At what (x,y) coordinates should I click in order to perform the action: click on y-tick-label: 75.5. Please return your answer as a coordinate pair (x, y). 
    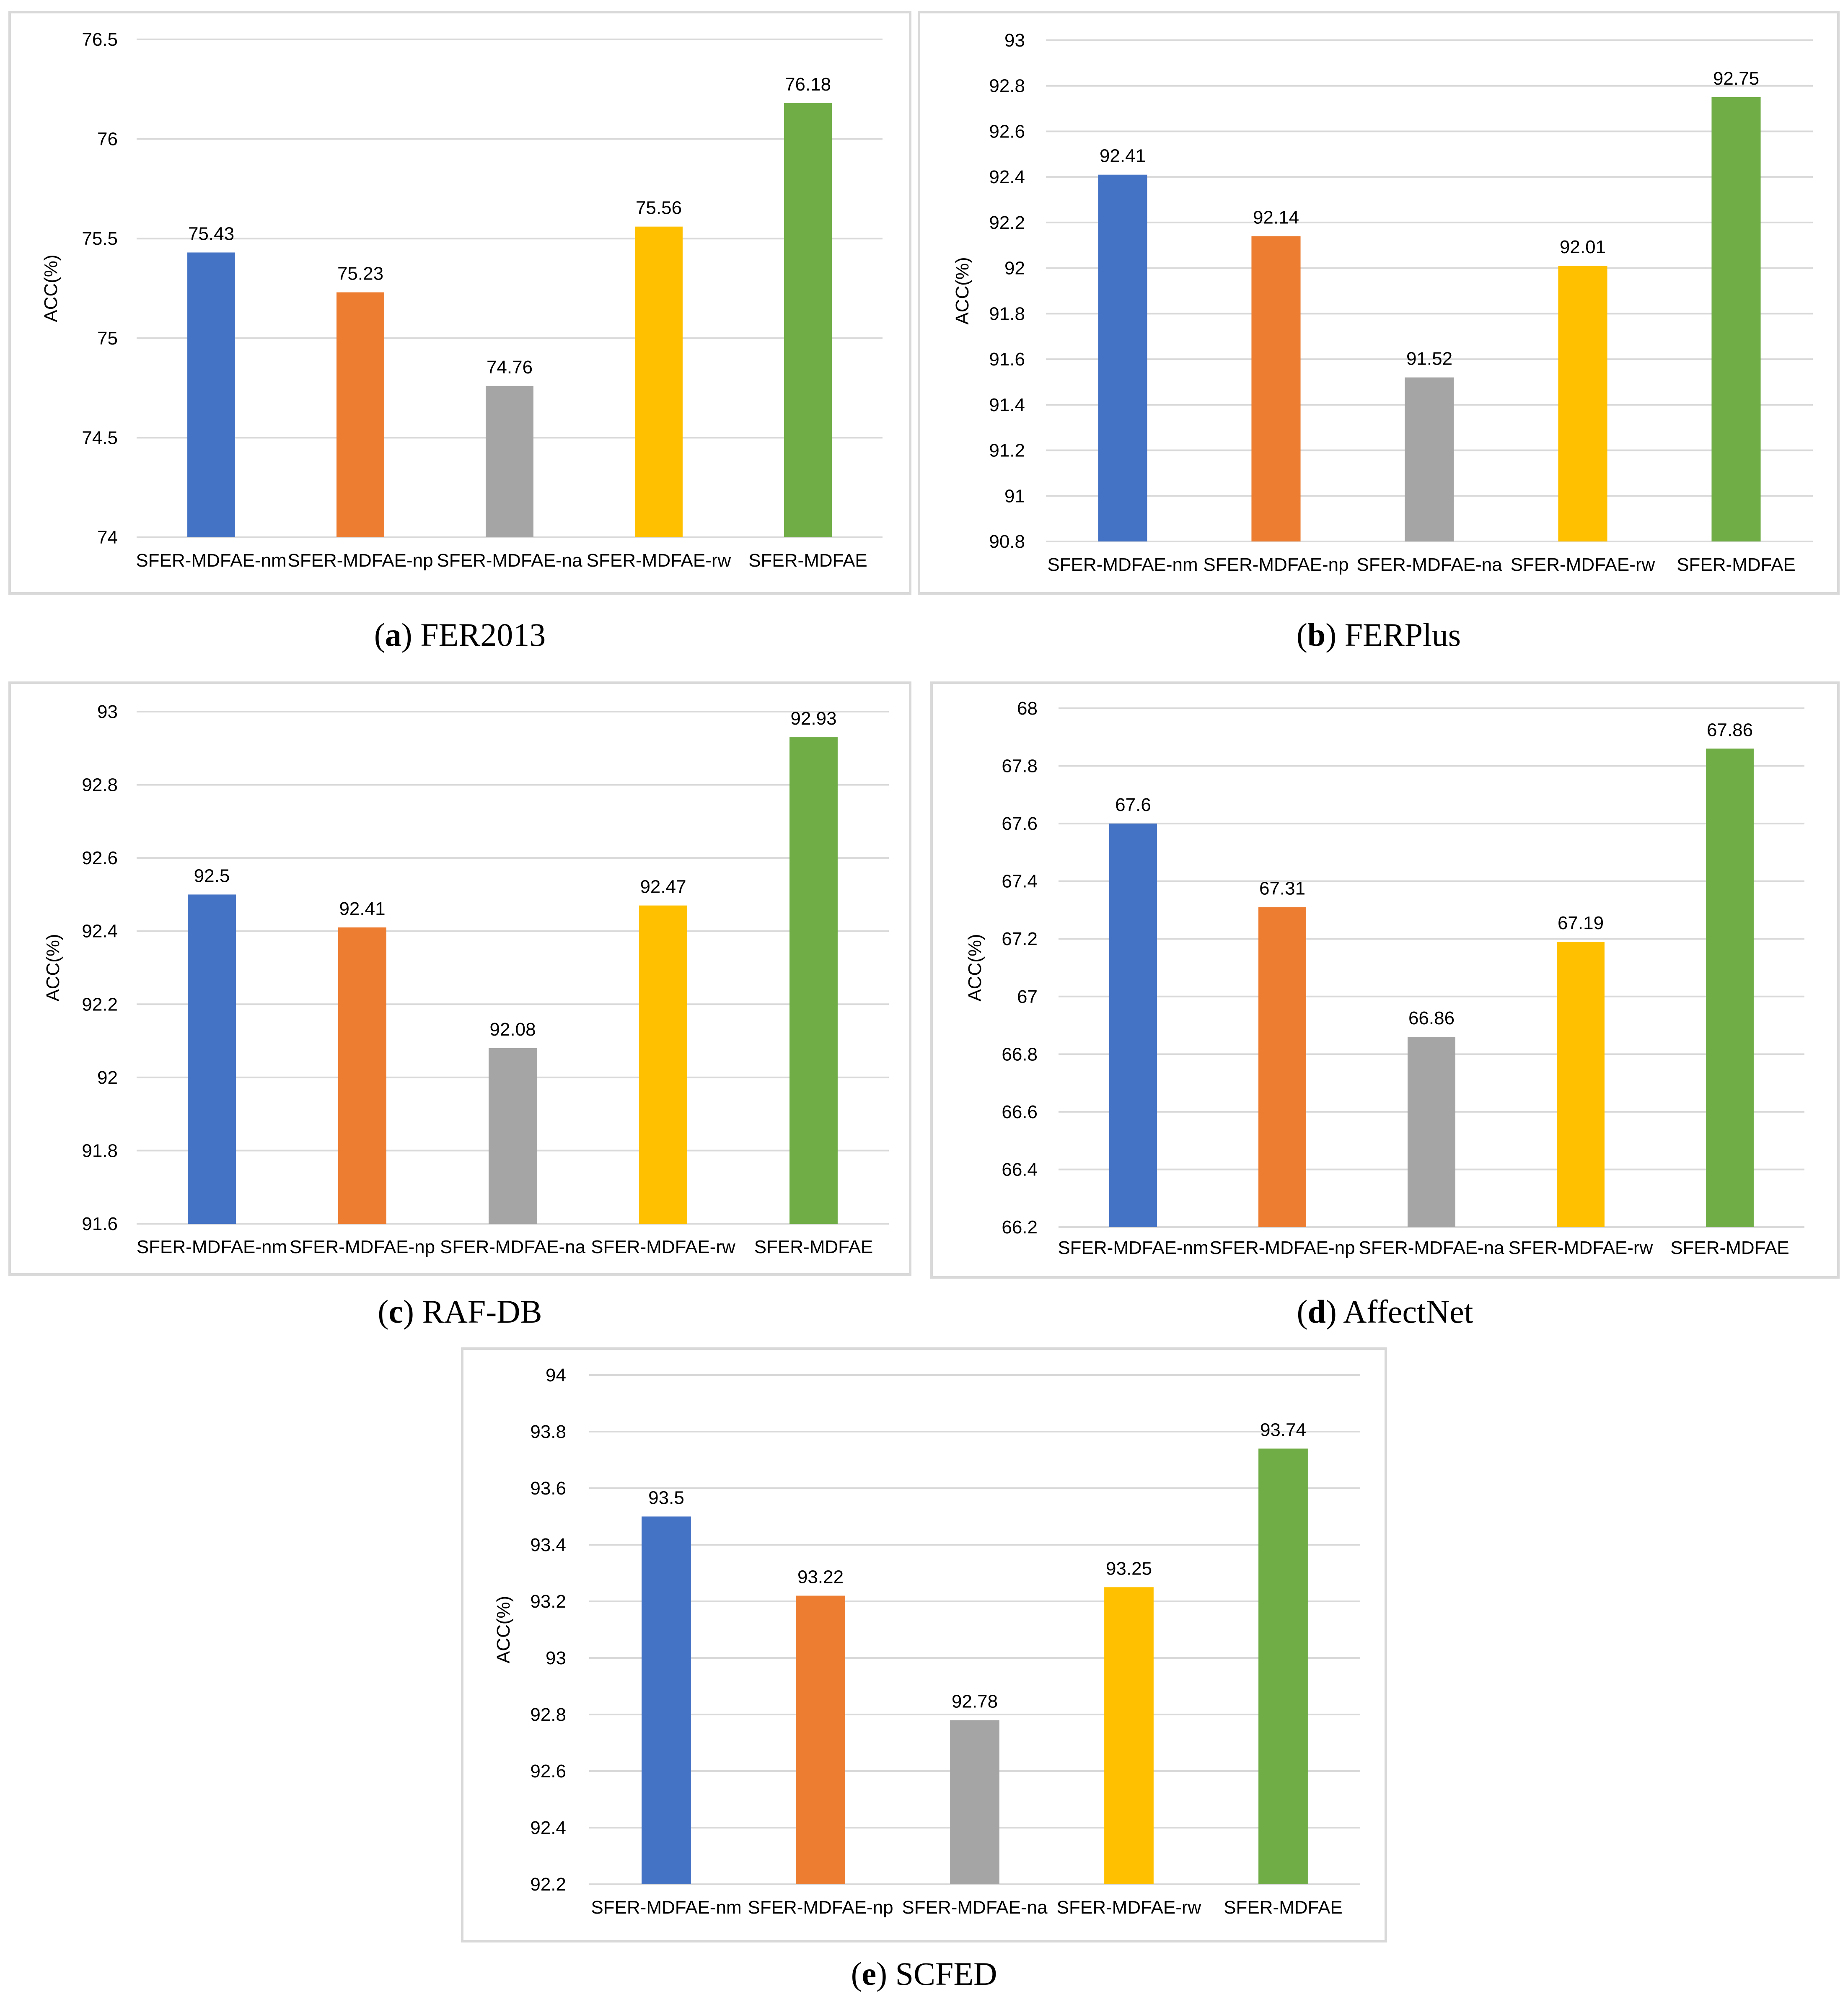
    Looking at the image, I should click on (100, 239).